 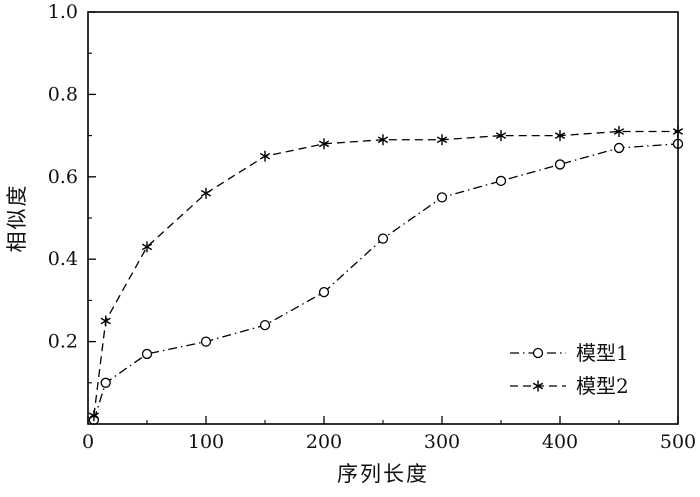 I want to click on x-axis-label: 序列长度, so click(x=383, y=474).